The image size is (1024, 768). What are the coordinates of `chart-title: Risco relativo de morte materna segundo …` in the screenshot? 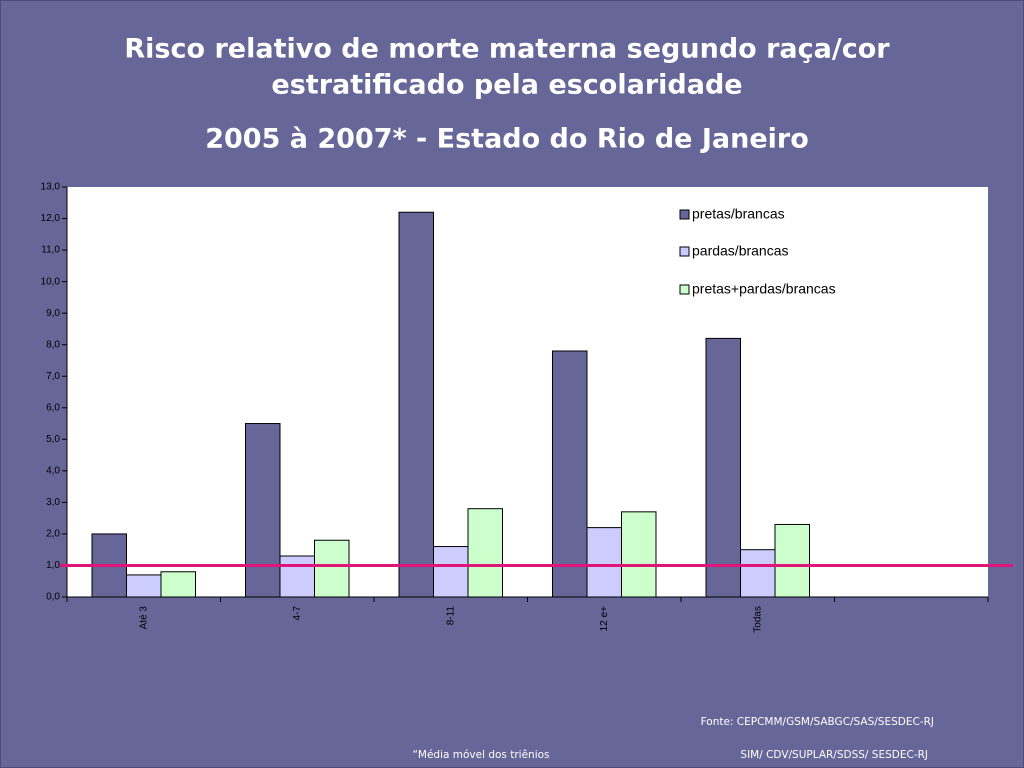 It's located at (507, 49).